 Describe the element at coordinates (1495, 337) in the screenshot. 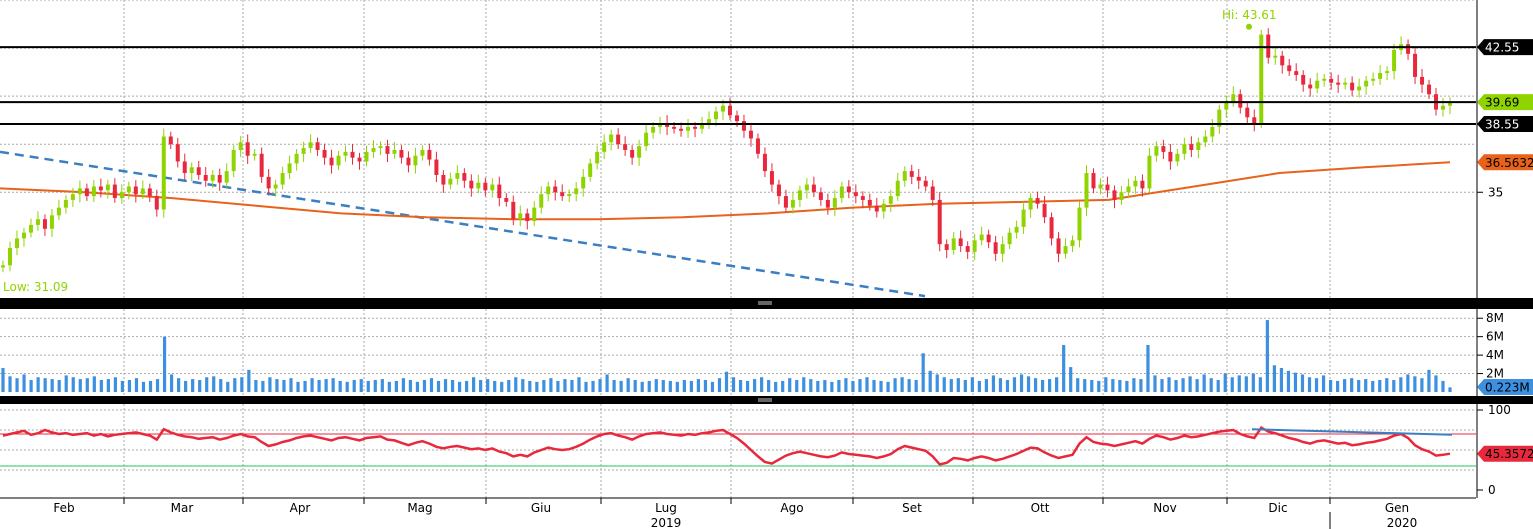

I see `vol-tick-label-2: 6M` at that location.